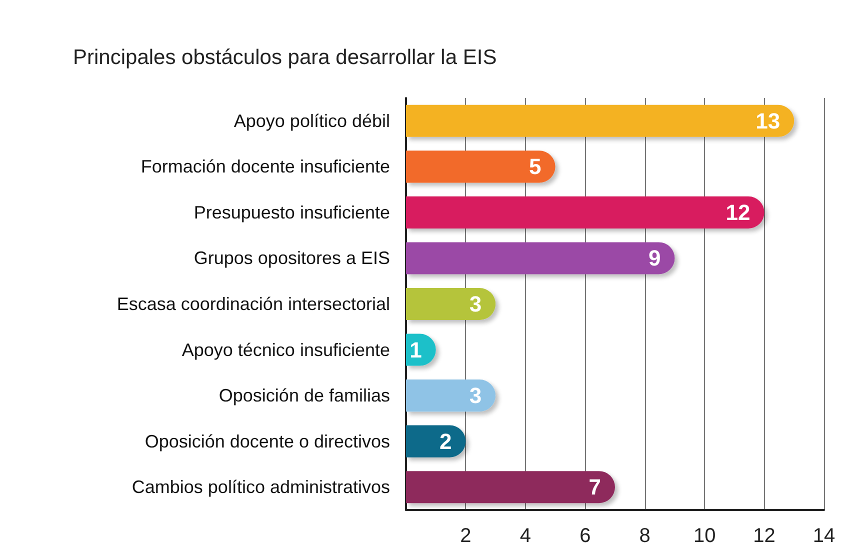 The width and height of the screenshot is (848, 556). What do you see at coordinates (286, 350) in the screenshot?
I see `y-tick-label: Apoyo técnico insuficiente` at bounding box center [286, 350].